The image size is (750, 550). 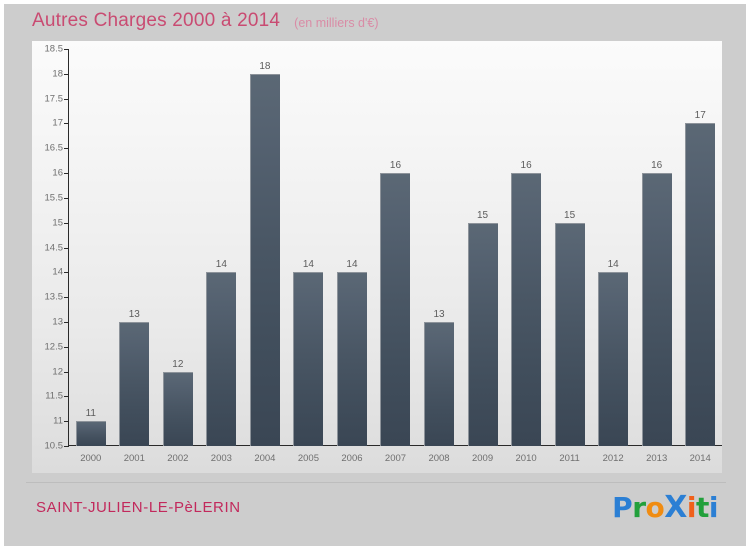 I want to click on y-tick-label: 14.5, so click(x=54, y=247).